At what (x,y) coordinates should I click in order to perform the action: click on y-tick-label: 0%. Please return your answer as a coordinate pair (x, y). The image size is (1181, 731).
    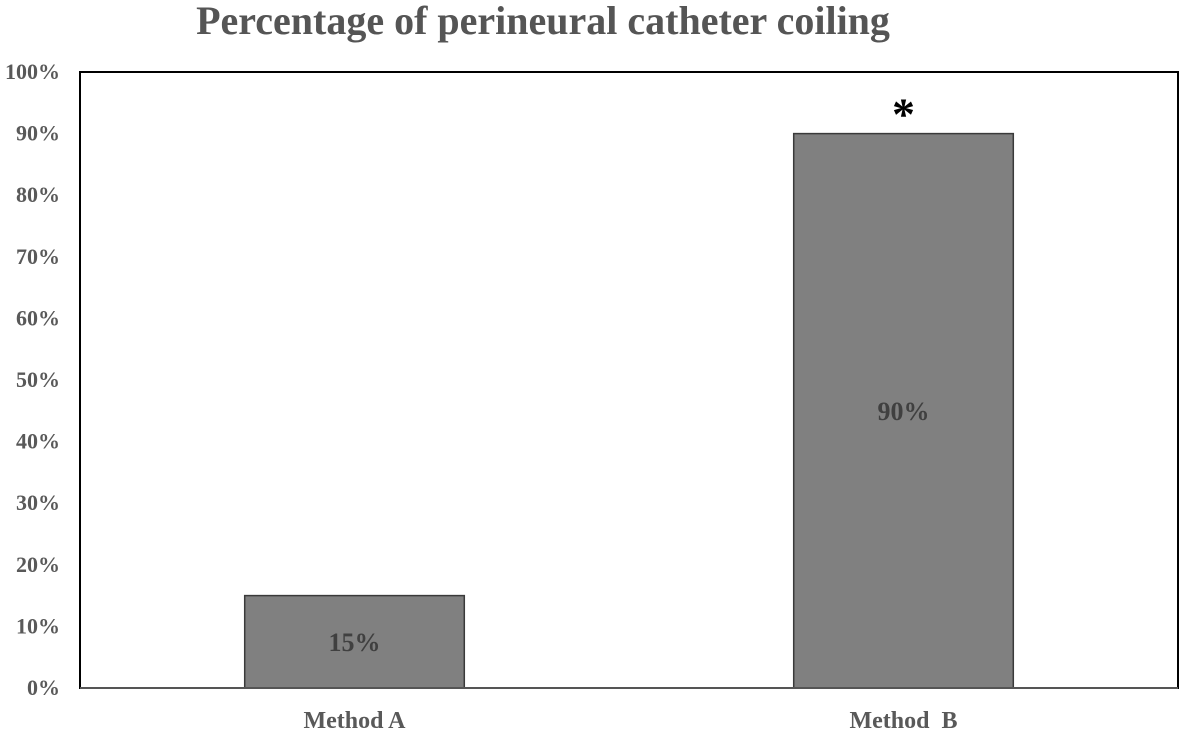
    Looking at the image, I should click on (43, 687).